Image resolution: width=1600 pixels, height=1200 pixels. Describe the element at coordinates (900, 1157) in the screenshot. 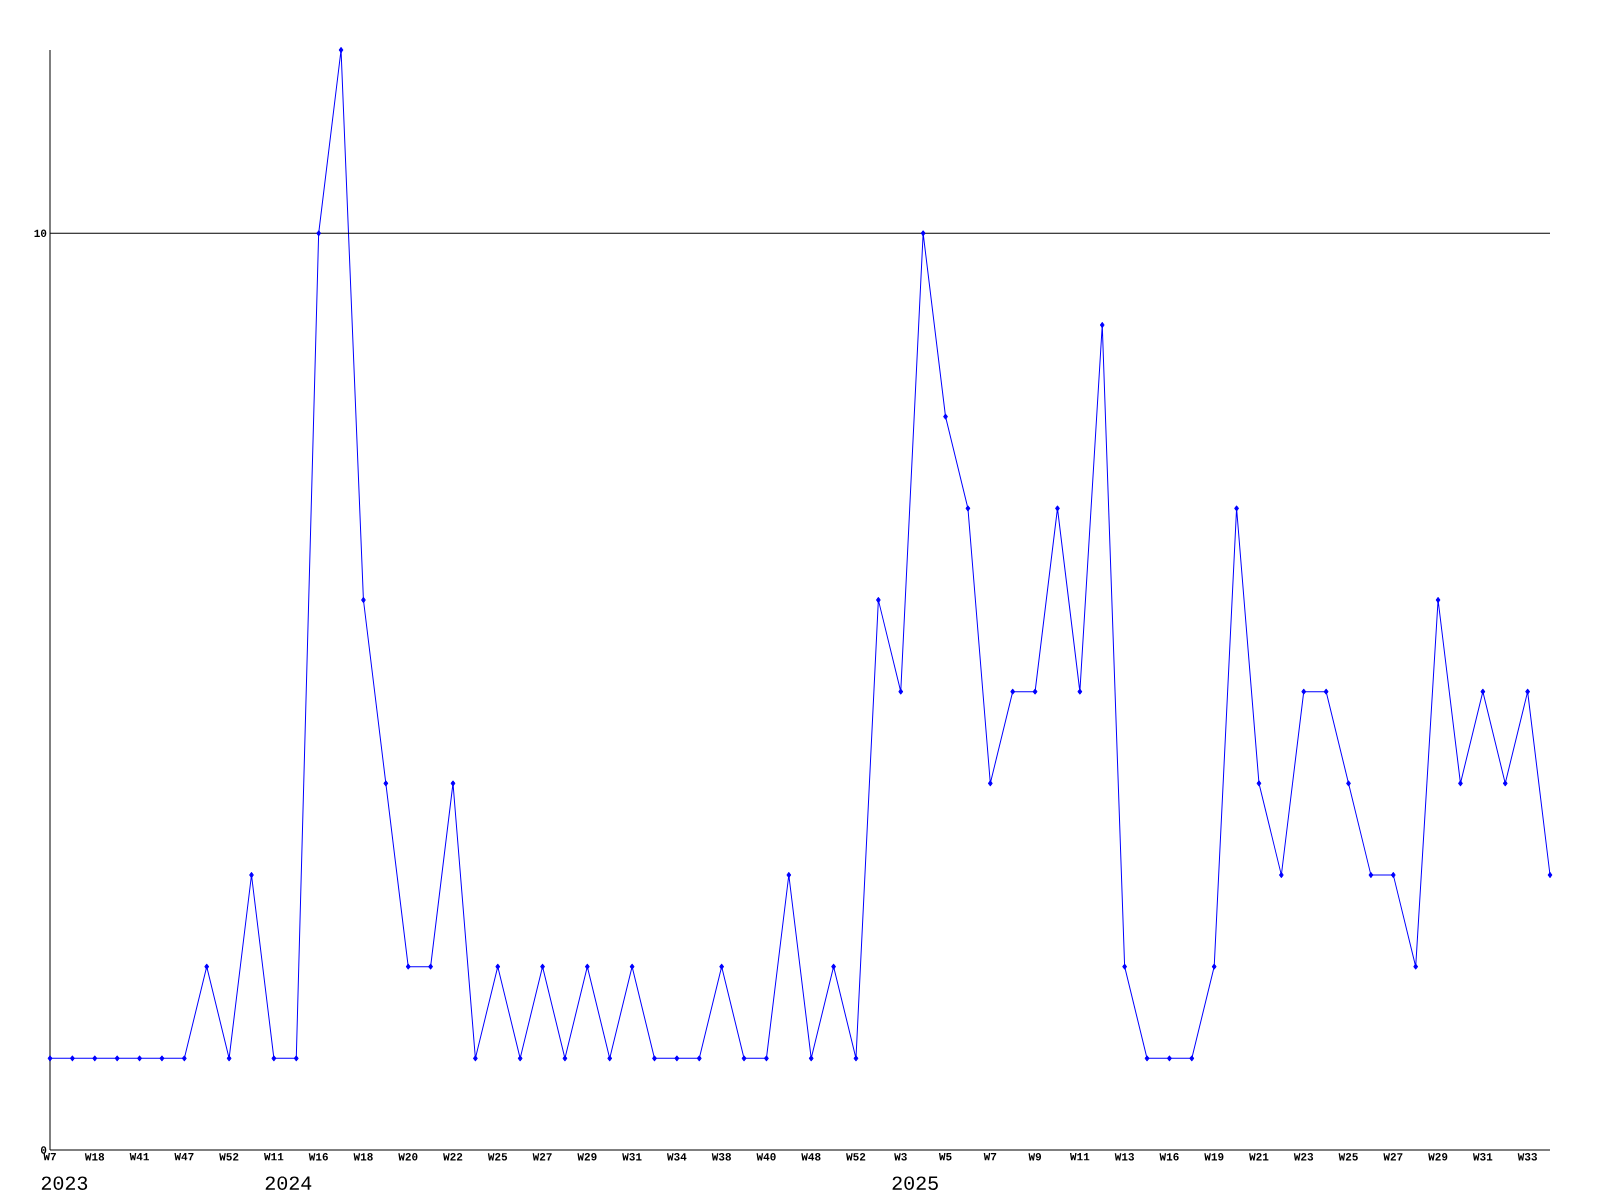

I see `x-tick-label: W3` at that location.